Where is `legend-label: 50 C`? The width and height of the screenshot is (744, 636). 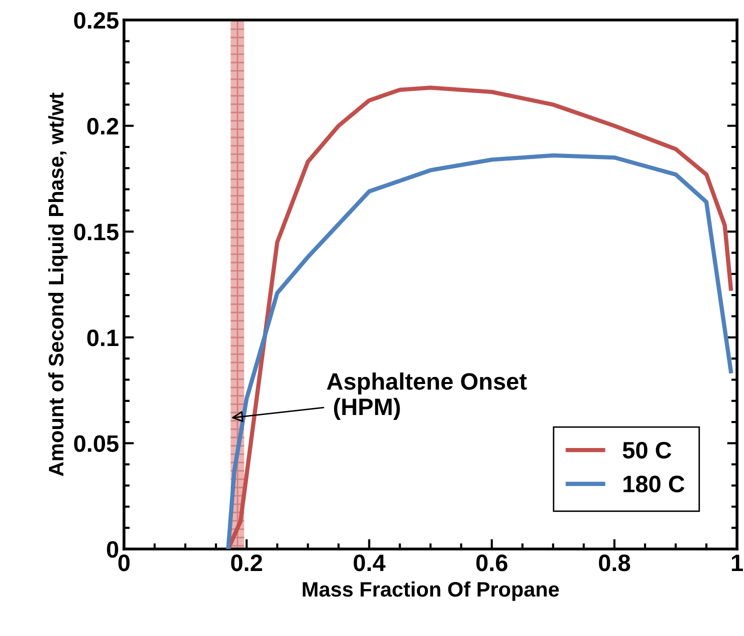
legend-label: 50 C is located at coordinates (647, 450).